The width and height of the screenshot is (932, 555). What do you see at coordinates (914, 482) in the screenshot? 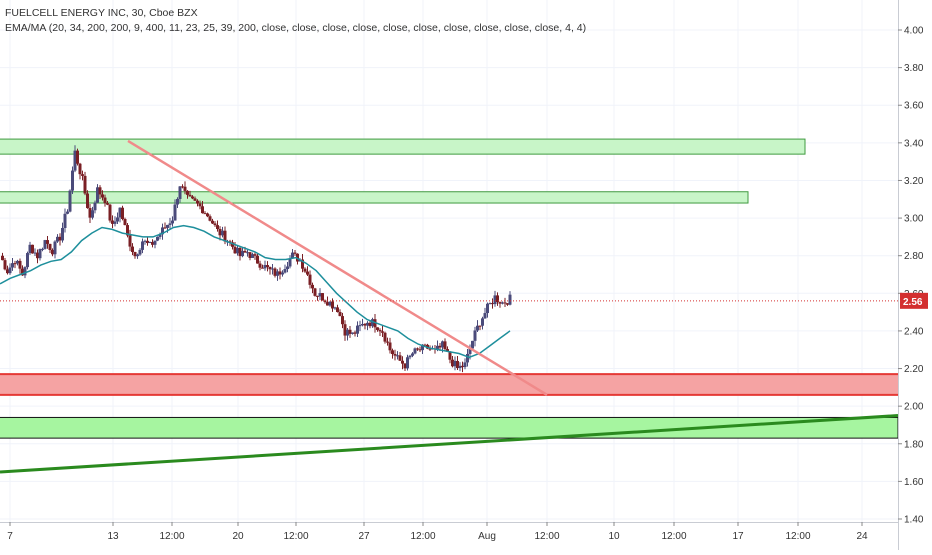
I see `y-tick-label: 1.60` at bounding box center [914, 482].